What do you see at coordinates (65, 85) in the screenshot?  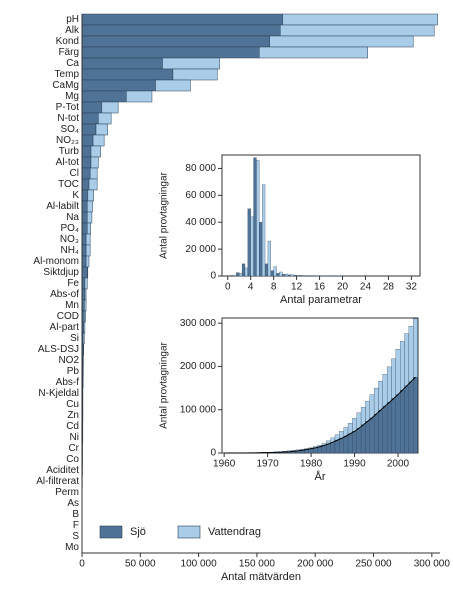 I see `y-tick-label: CaMg` at bounding box center [65, 85].